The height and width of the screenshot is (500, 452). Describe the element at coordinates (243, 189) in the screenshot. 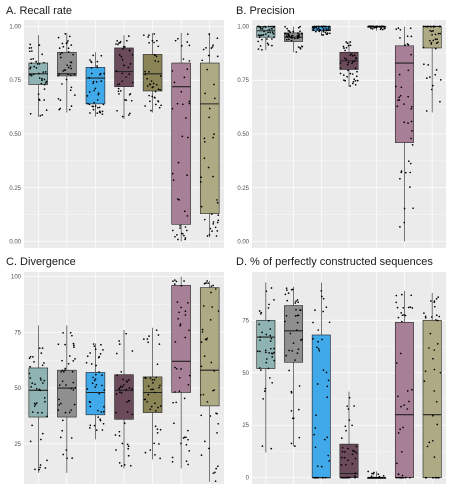

I see `y-tick-label: 0.25` at that location.